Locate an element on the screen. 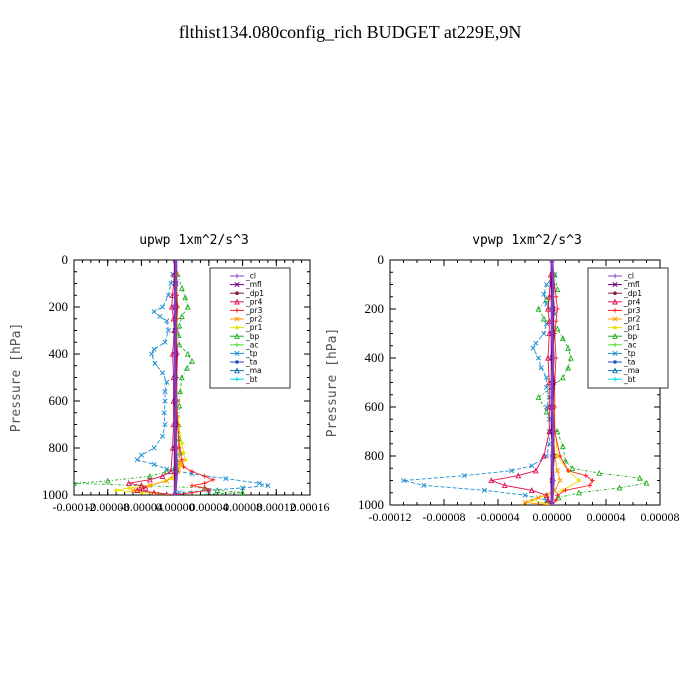  panel-title: upwp 1xm^2/s^3 is located at coordinates (194, 240).